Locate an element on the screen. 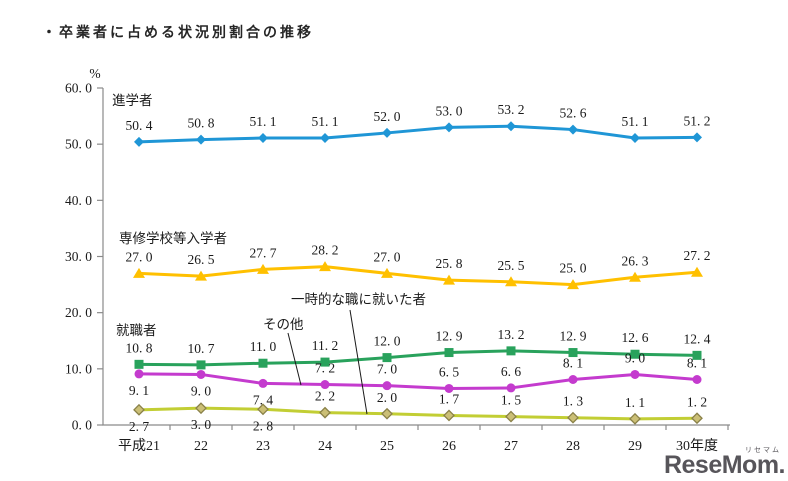  y-axis-tick-label: 60. 0 is located at coordinates (78, 88).